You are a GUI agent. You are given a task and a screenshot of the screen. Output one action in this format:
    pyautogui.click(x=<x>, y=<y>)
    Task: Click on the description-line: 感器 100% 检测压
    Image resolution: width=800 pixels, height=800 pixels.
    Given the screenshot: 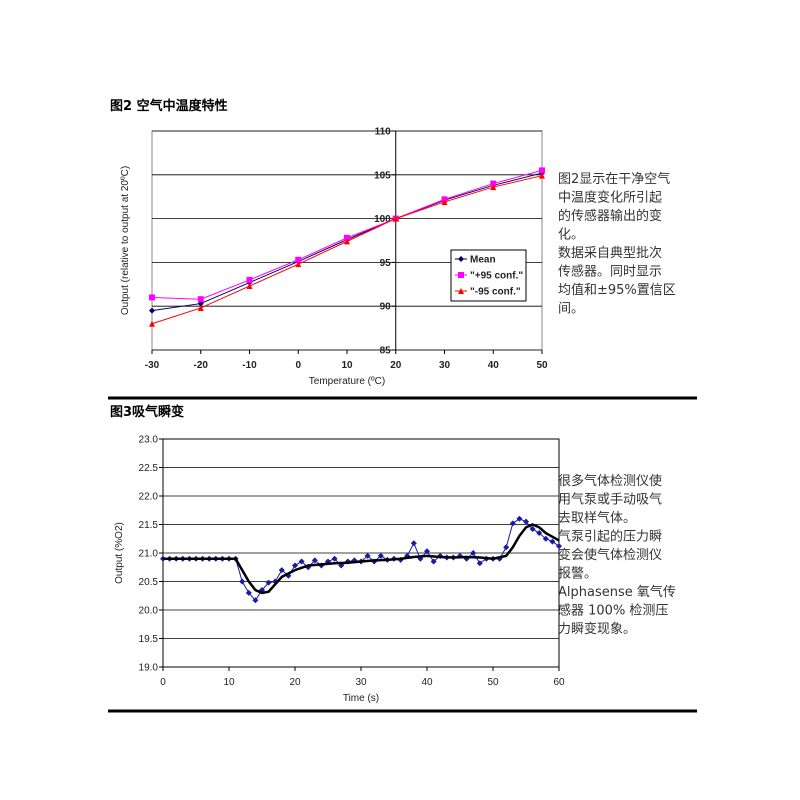 What is the action you would take?
    pyautogui.click(x=613, y=611)
    